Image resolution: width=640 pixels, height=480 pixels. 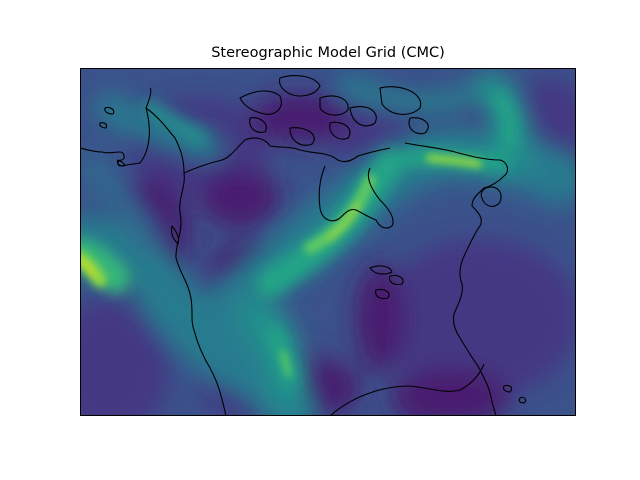 I want to click on chart-title: Stereographic Model Grid (CMC), so click(x=328, y=53).